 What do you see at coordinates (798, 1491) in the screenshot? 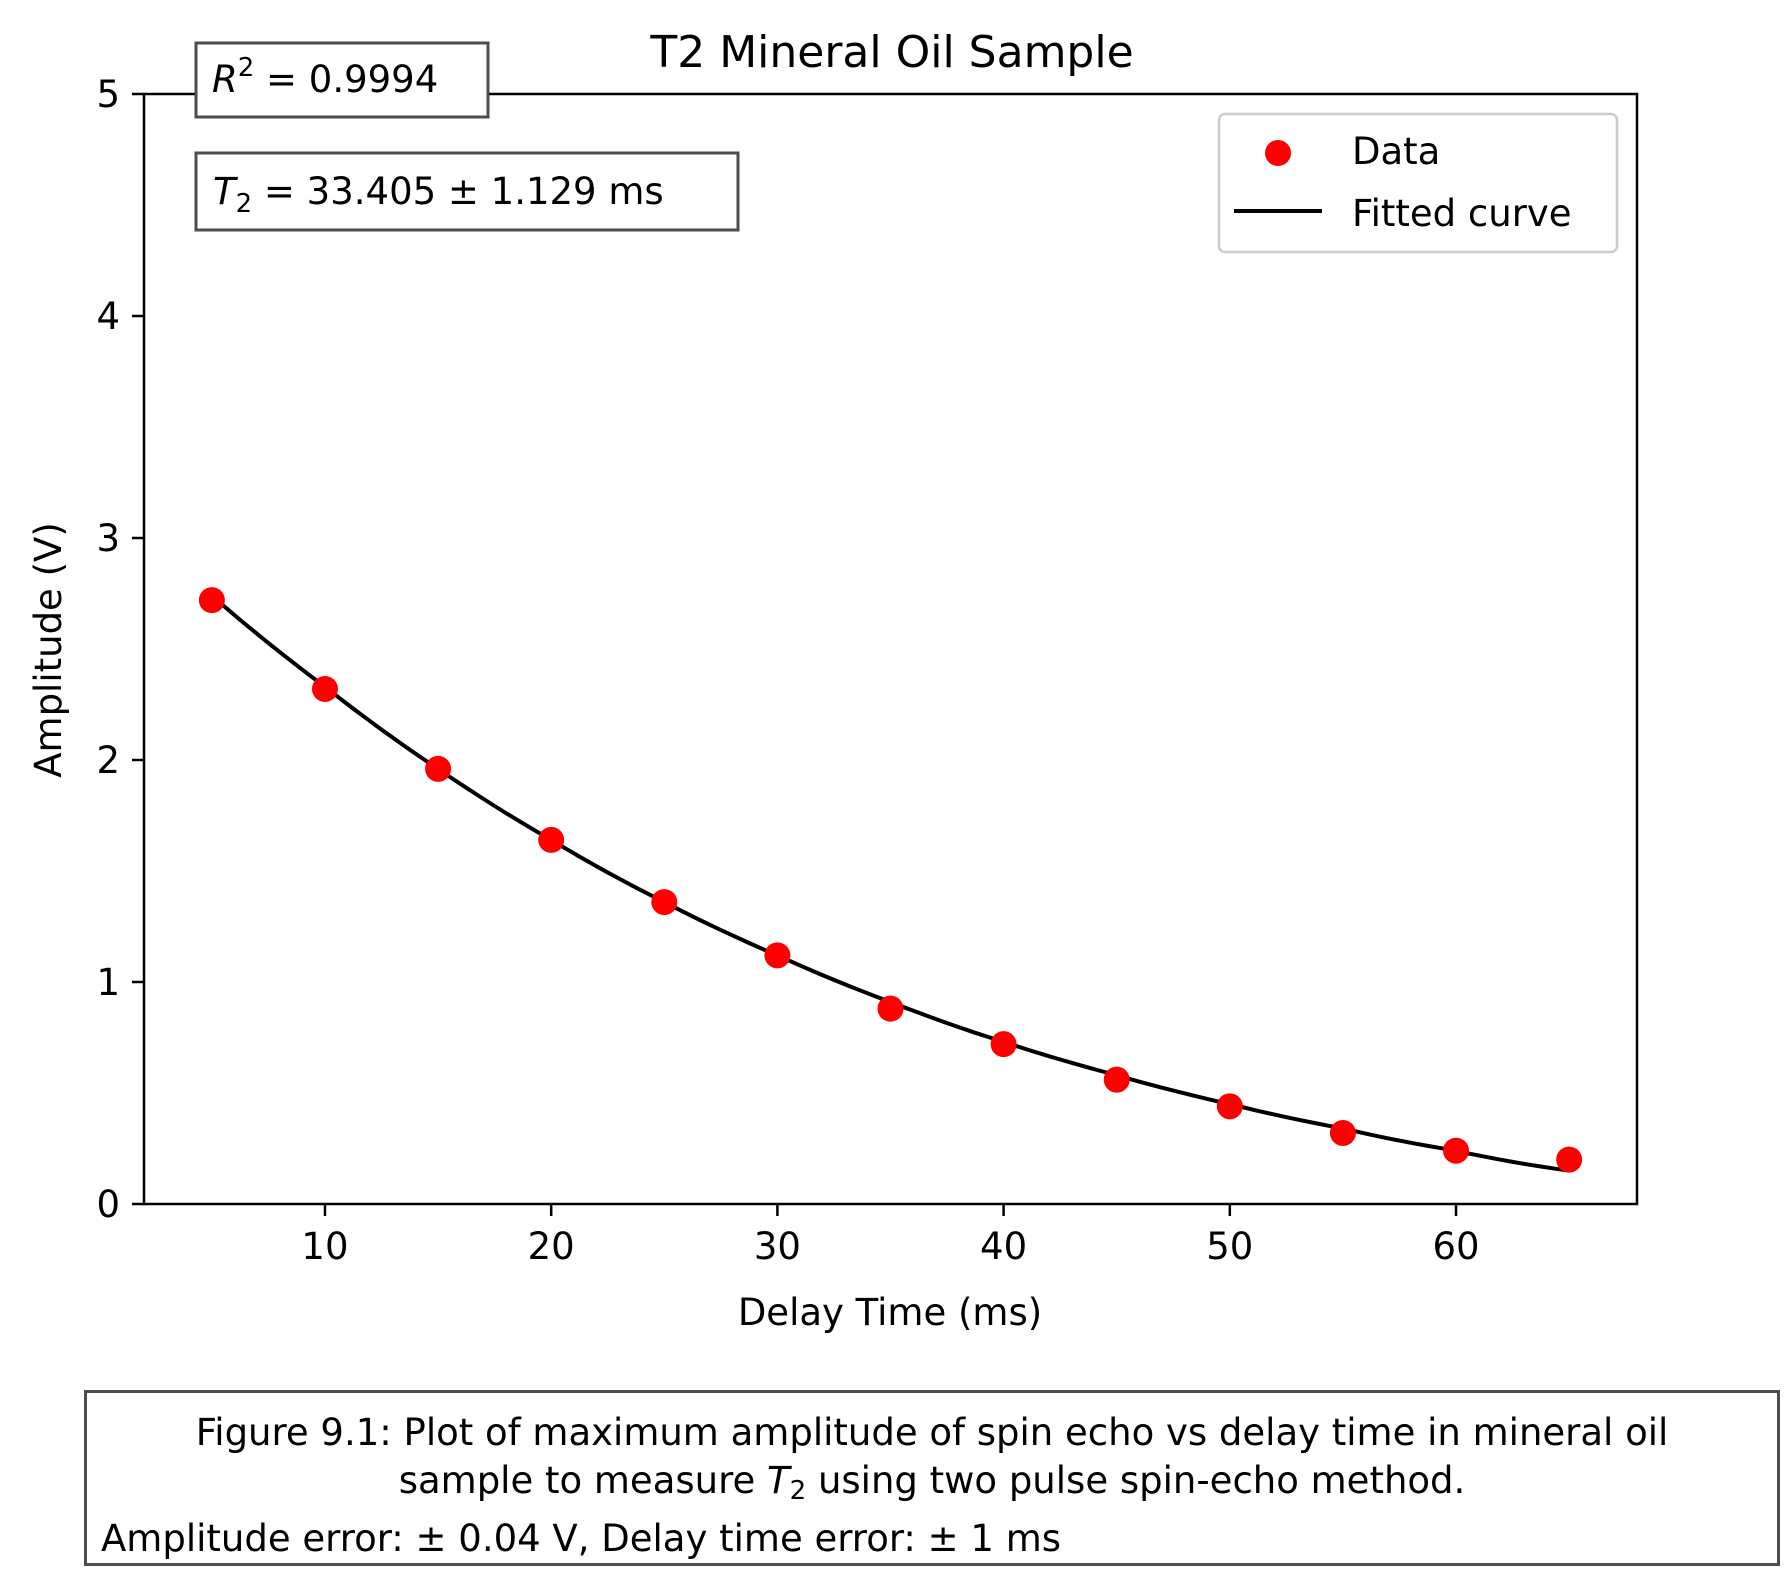
I see `caption-t2-subscript: 2` at bounding box center [798, 1491].